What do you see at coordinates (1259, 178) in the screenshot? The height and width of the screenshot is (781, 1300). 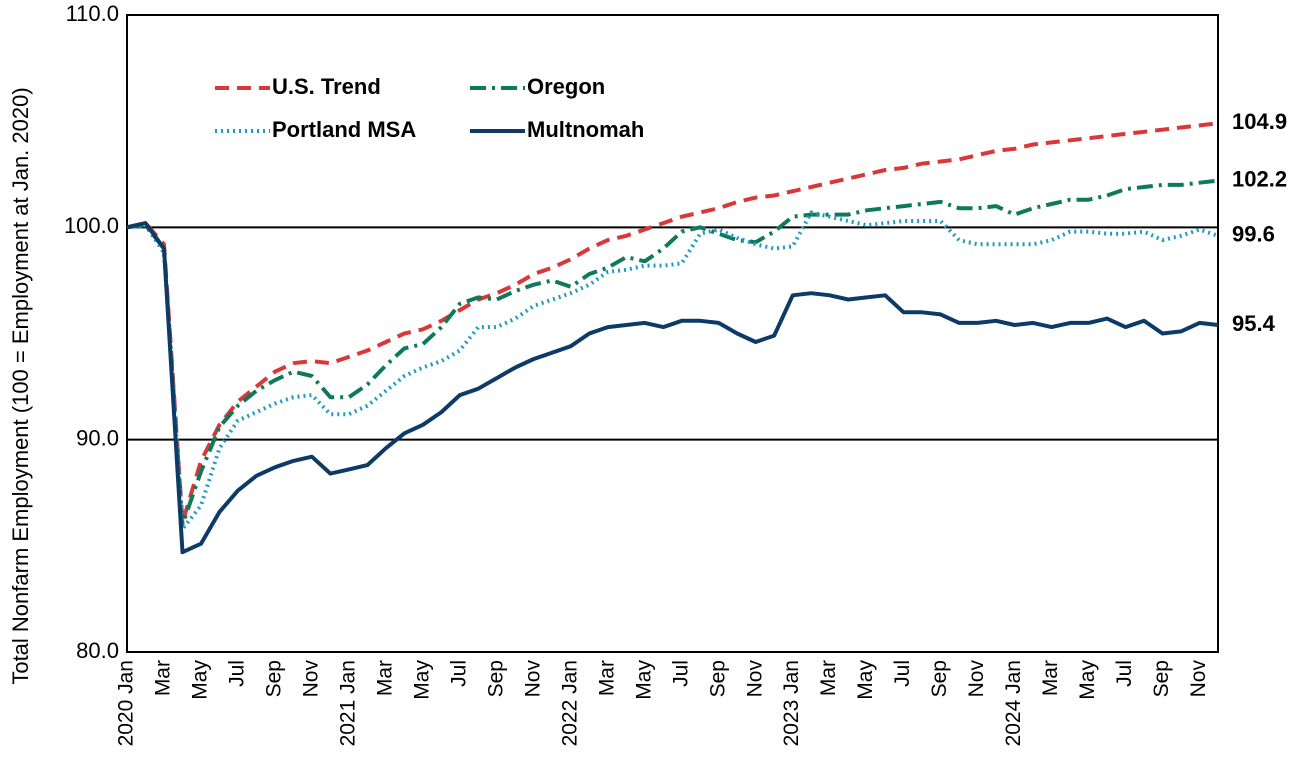 I see `end-value-label: 102.2` at bounding box center [1259, 178].